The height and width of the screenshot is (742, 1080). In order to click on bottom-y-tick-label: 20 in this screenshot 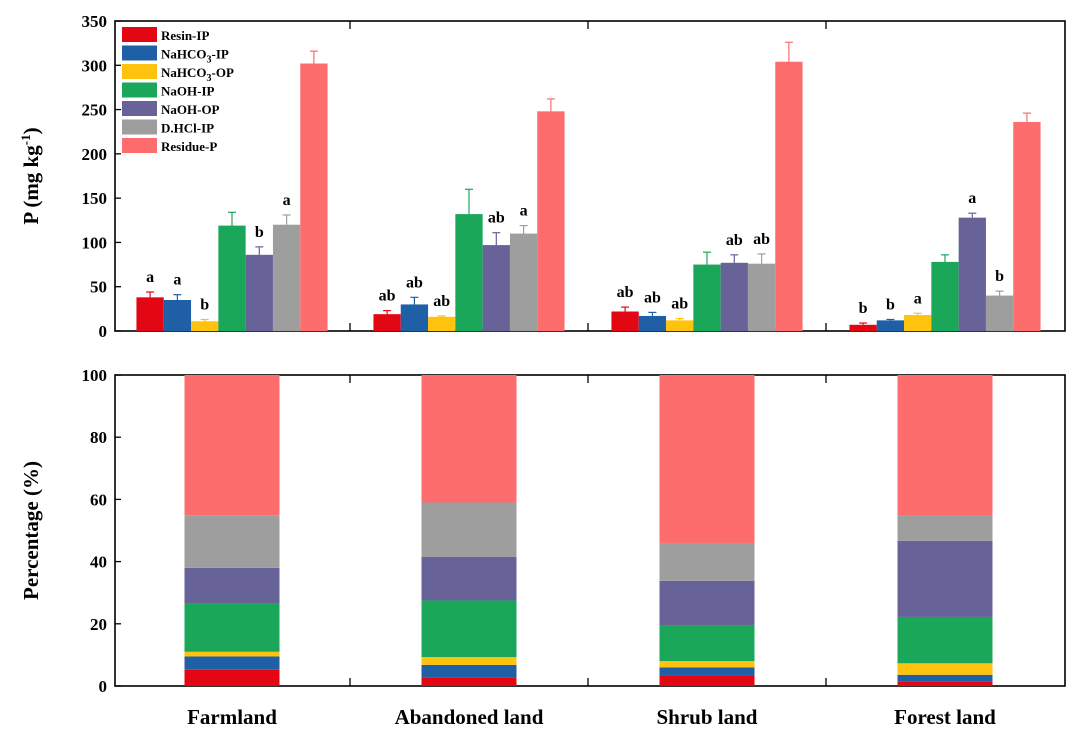, I will do `click(98, 624)`.